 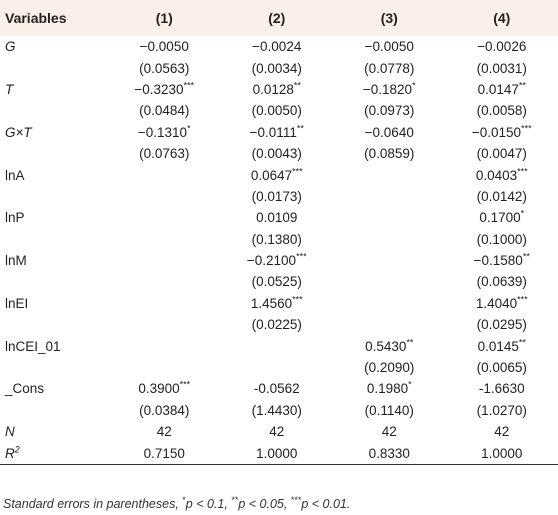 What do you see at coordinates (279, 388) in the screenshot?
I see `coef-row: _Cons 0.3900*** -0.0562 0.1980* -1.6630` at bounding box center [279, 388].